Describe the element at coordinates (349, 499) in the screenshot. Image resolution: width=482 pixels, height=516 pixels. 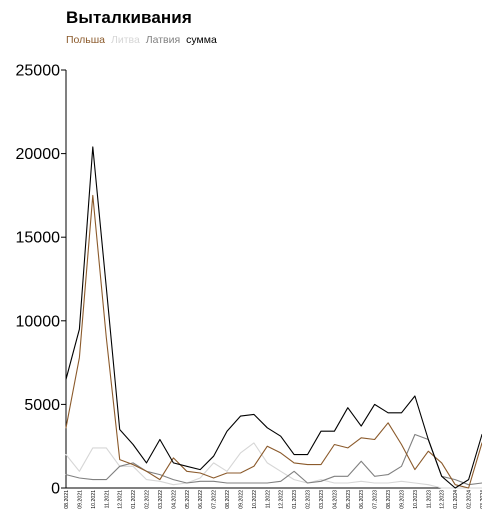
I see `x-tick-label: 05.2023` at that location.